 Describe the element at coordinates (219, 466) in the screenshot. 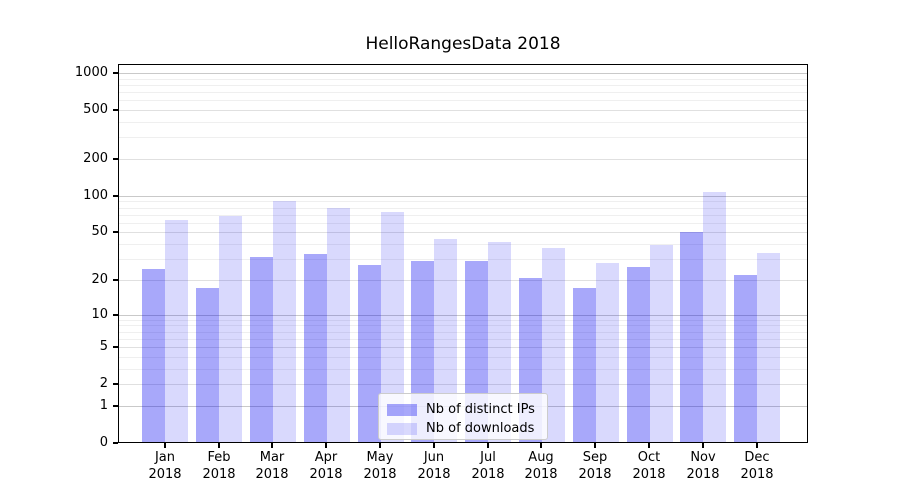

I see `x-tick-label-feb: Feb 2018` at that location.